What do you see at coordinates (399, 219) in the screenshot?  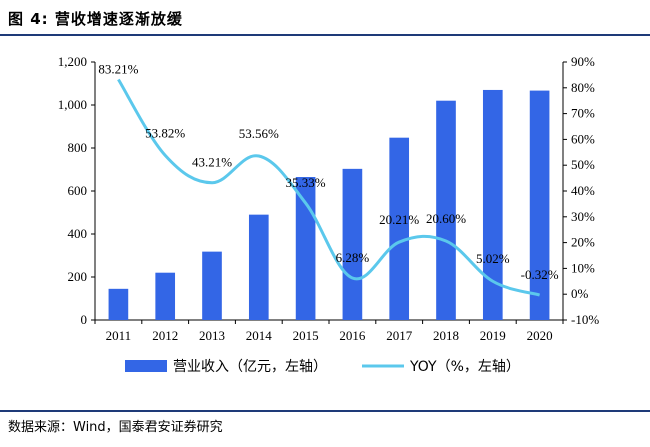 I see `yoy-data-label: 20.21%` at bounding box center [399, 219].